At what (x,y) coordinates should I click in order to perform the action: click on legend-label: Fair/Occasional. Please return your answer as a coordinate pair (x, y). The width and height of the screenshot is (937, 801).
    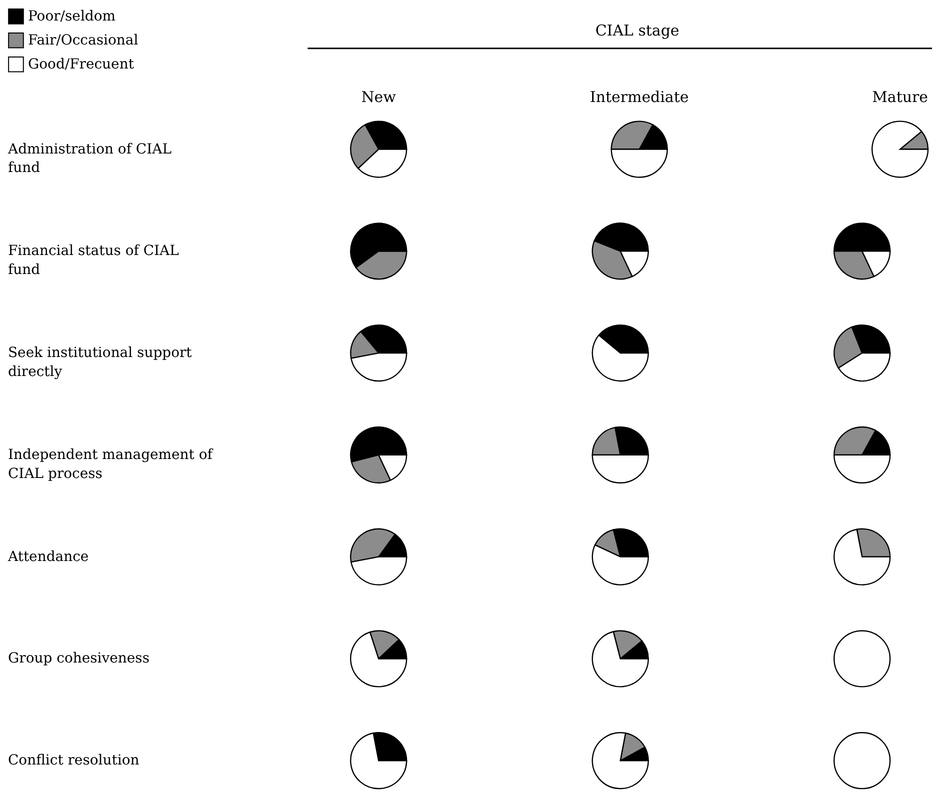
    Looking at the image, I should click on (83, 40).